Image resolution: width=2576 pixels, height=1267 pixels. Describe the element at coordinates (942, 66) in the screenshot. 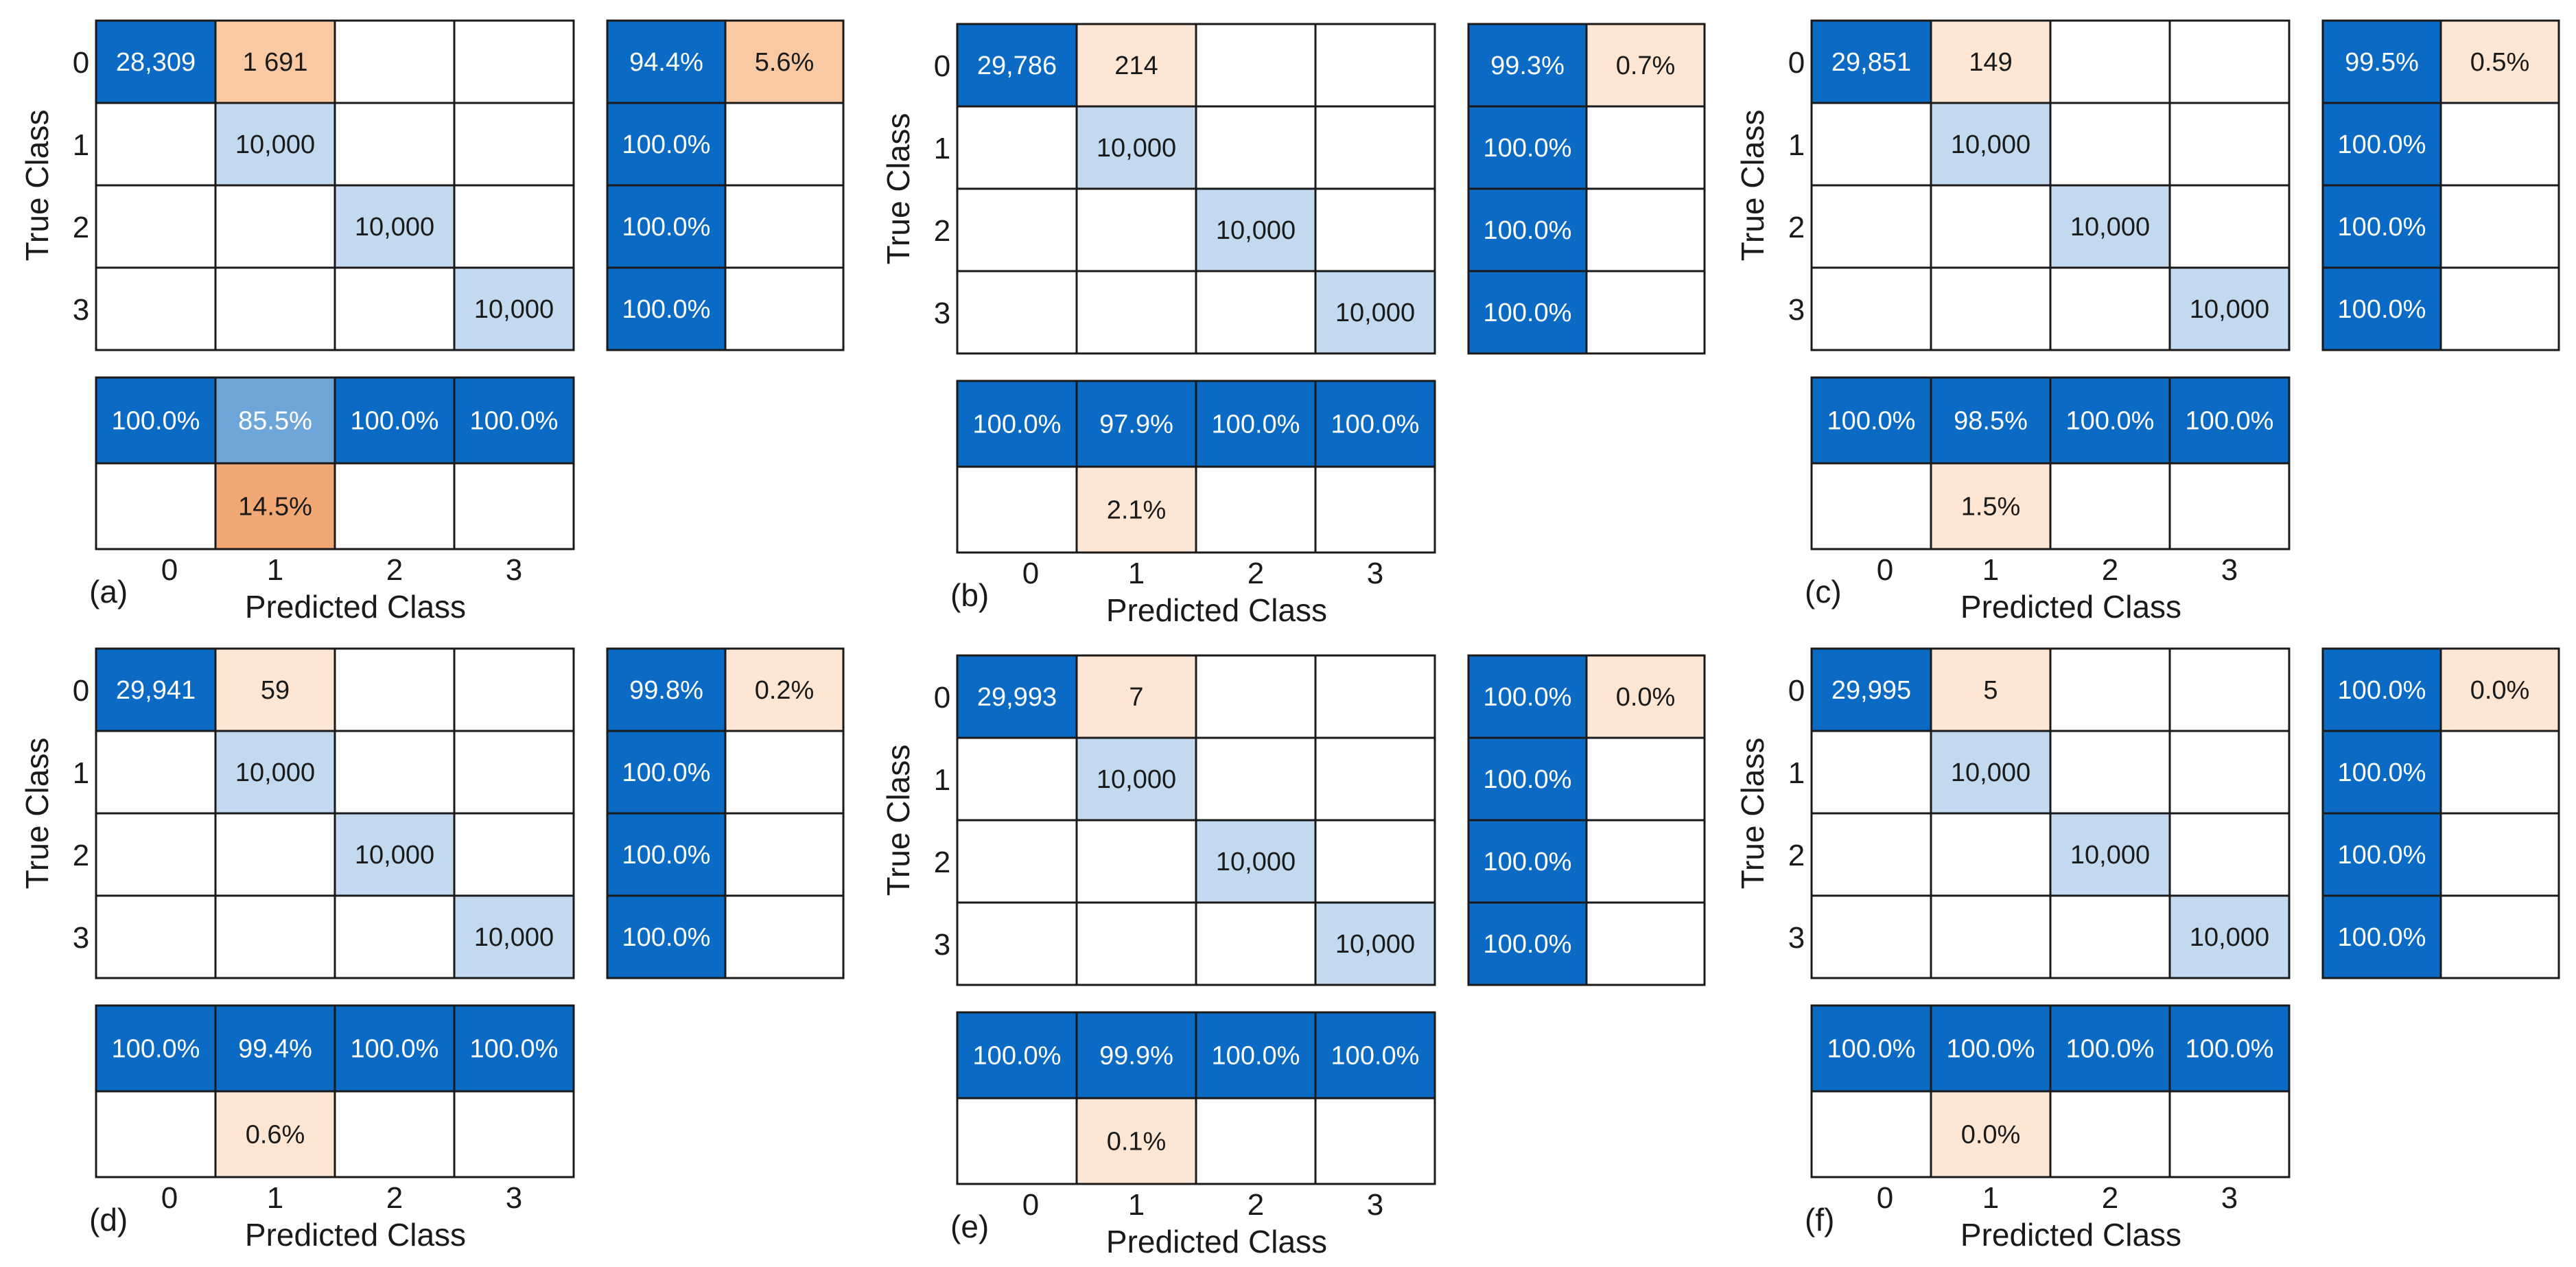

I see `y-tick-label: 0` at that location.